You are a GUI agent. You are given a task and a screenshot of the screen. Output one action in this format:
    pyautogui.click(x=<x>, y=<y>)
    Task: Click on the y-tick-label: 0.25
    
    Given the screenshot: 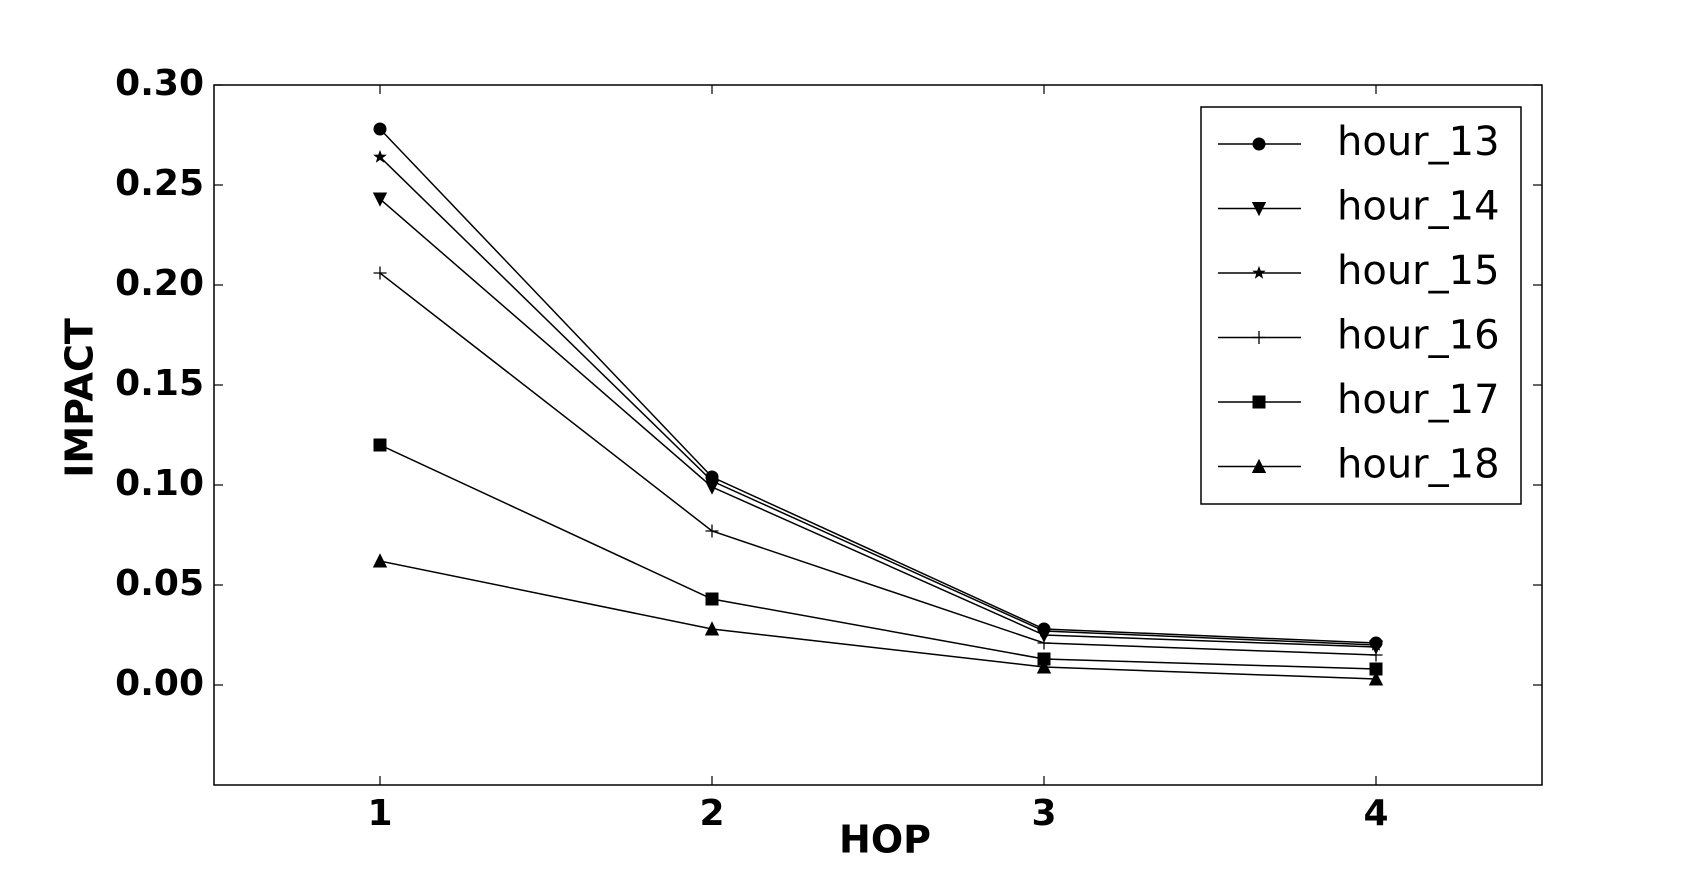 What is the action you would take?
    pyautogui.click(x=159, y=183)
    